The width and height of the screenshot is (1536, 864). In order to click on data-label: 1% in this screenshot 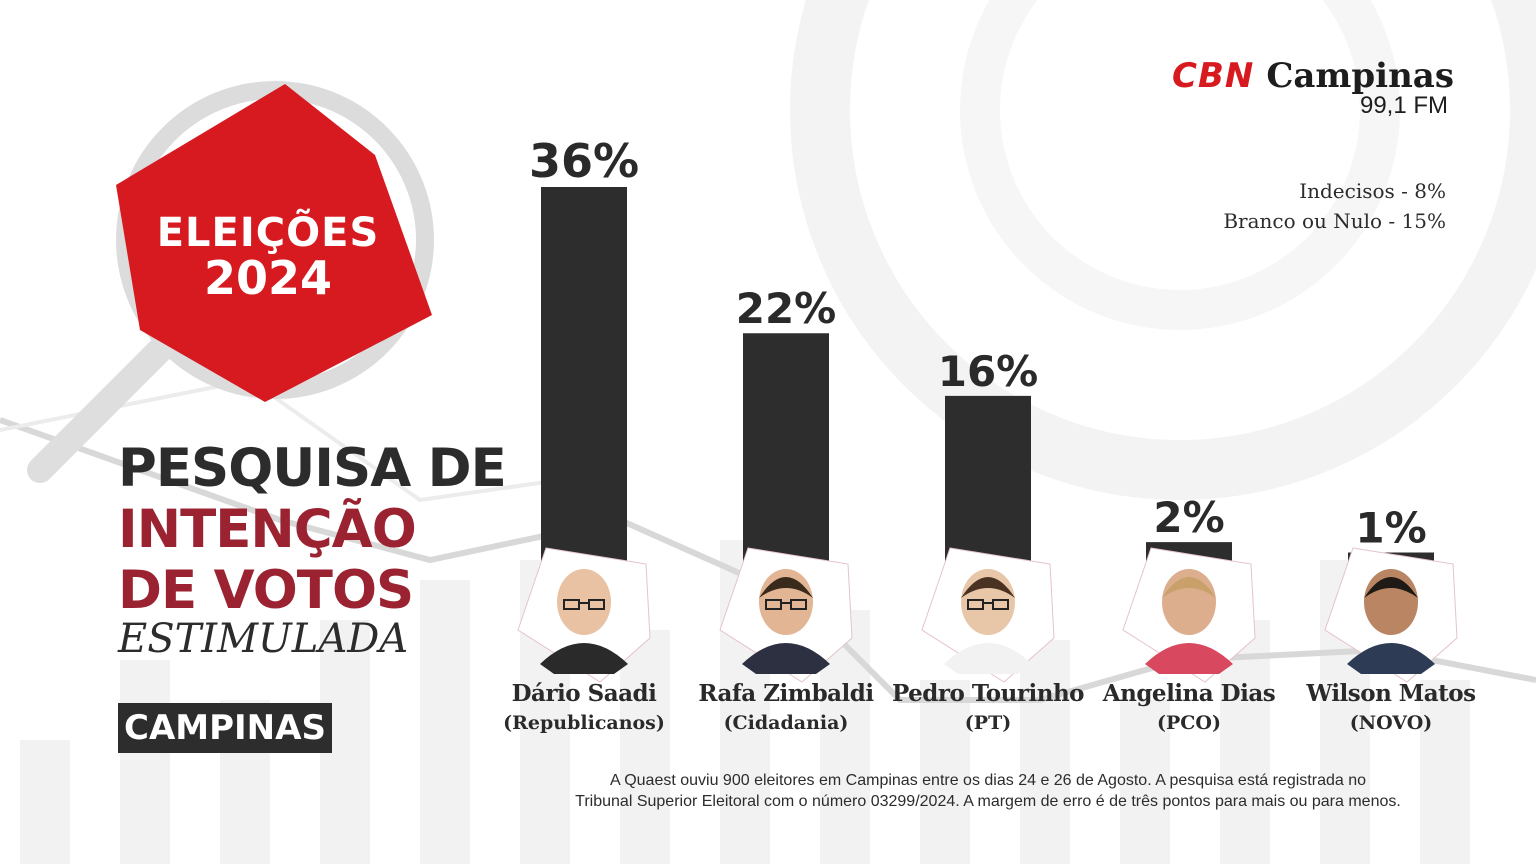, I will do `click(1390, 528)`.